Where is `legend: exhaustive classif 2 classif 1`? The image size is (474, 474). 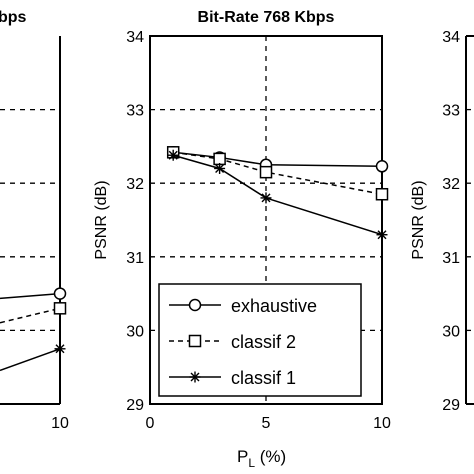
legend: exhaustive classif 2 classif 1 is located at coordinates (260, 340).